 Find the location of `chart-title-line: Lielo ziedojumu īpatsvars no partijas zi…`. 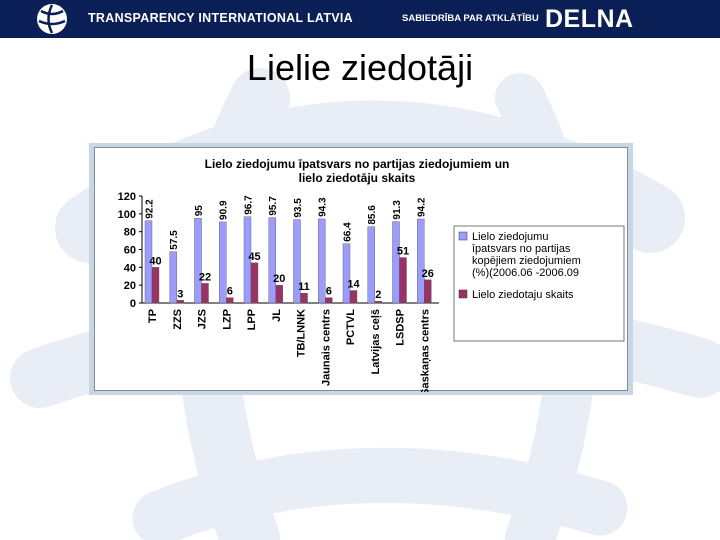

chart-title-line: Lielo ziedojumu īpatsvars no partijas zi… is located at coordinates (357, 164).